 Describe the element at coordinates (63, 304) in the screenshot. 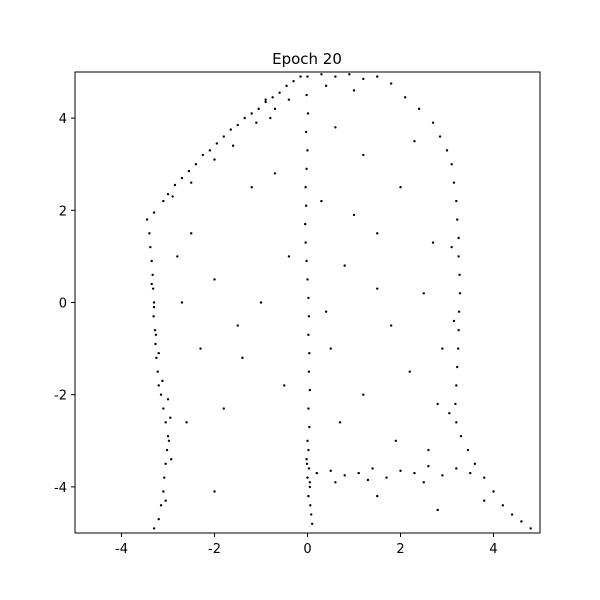

I see `y-tick-label: 0` at that location.